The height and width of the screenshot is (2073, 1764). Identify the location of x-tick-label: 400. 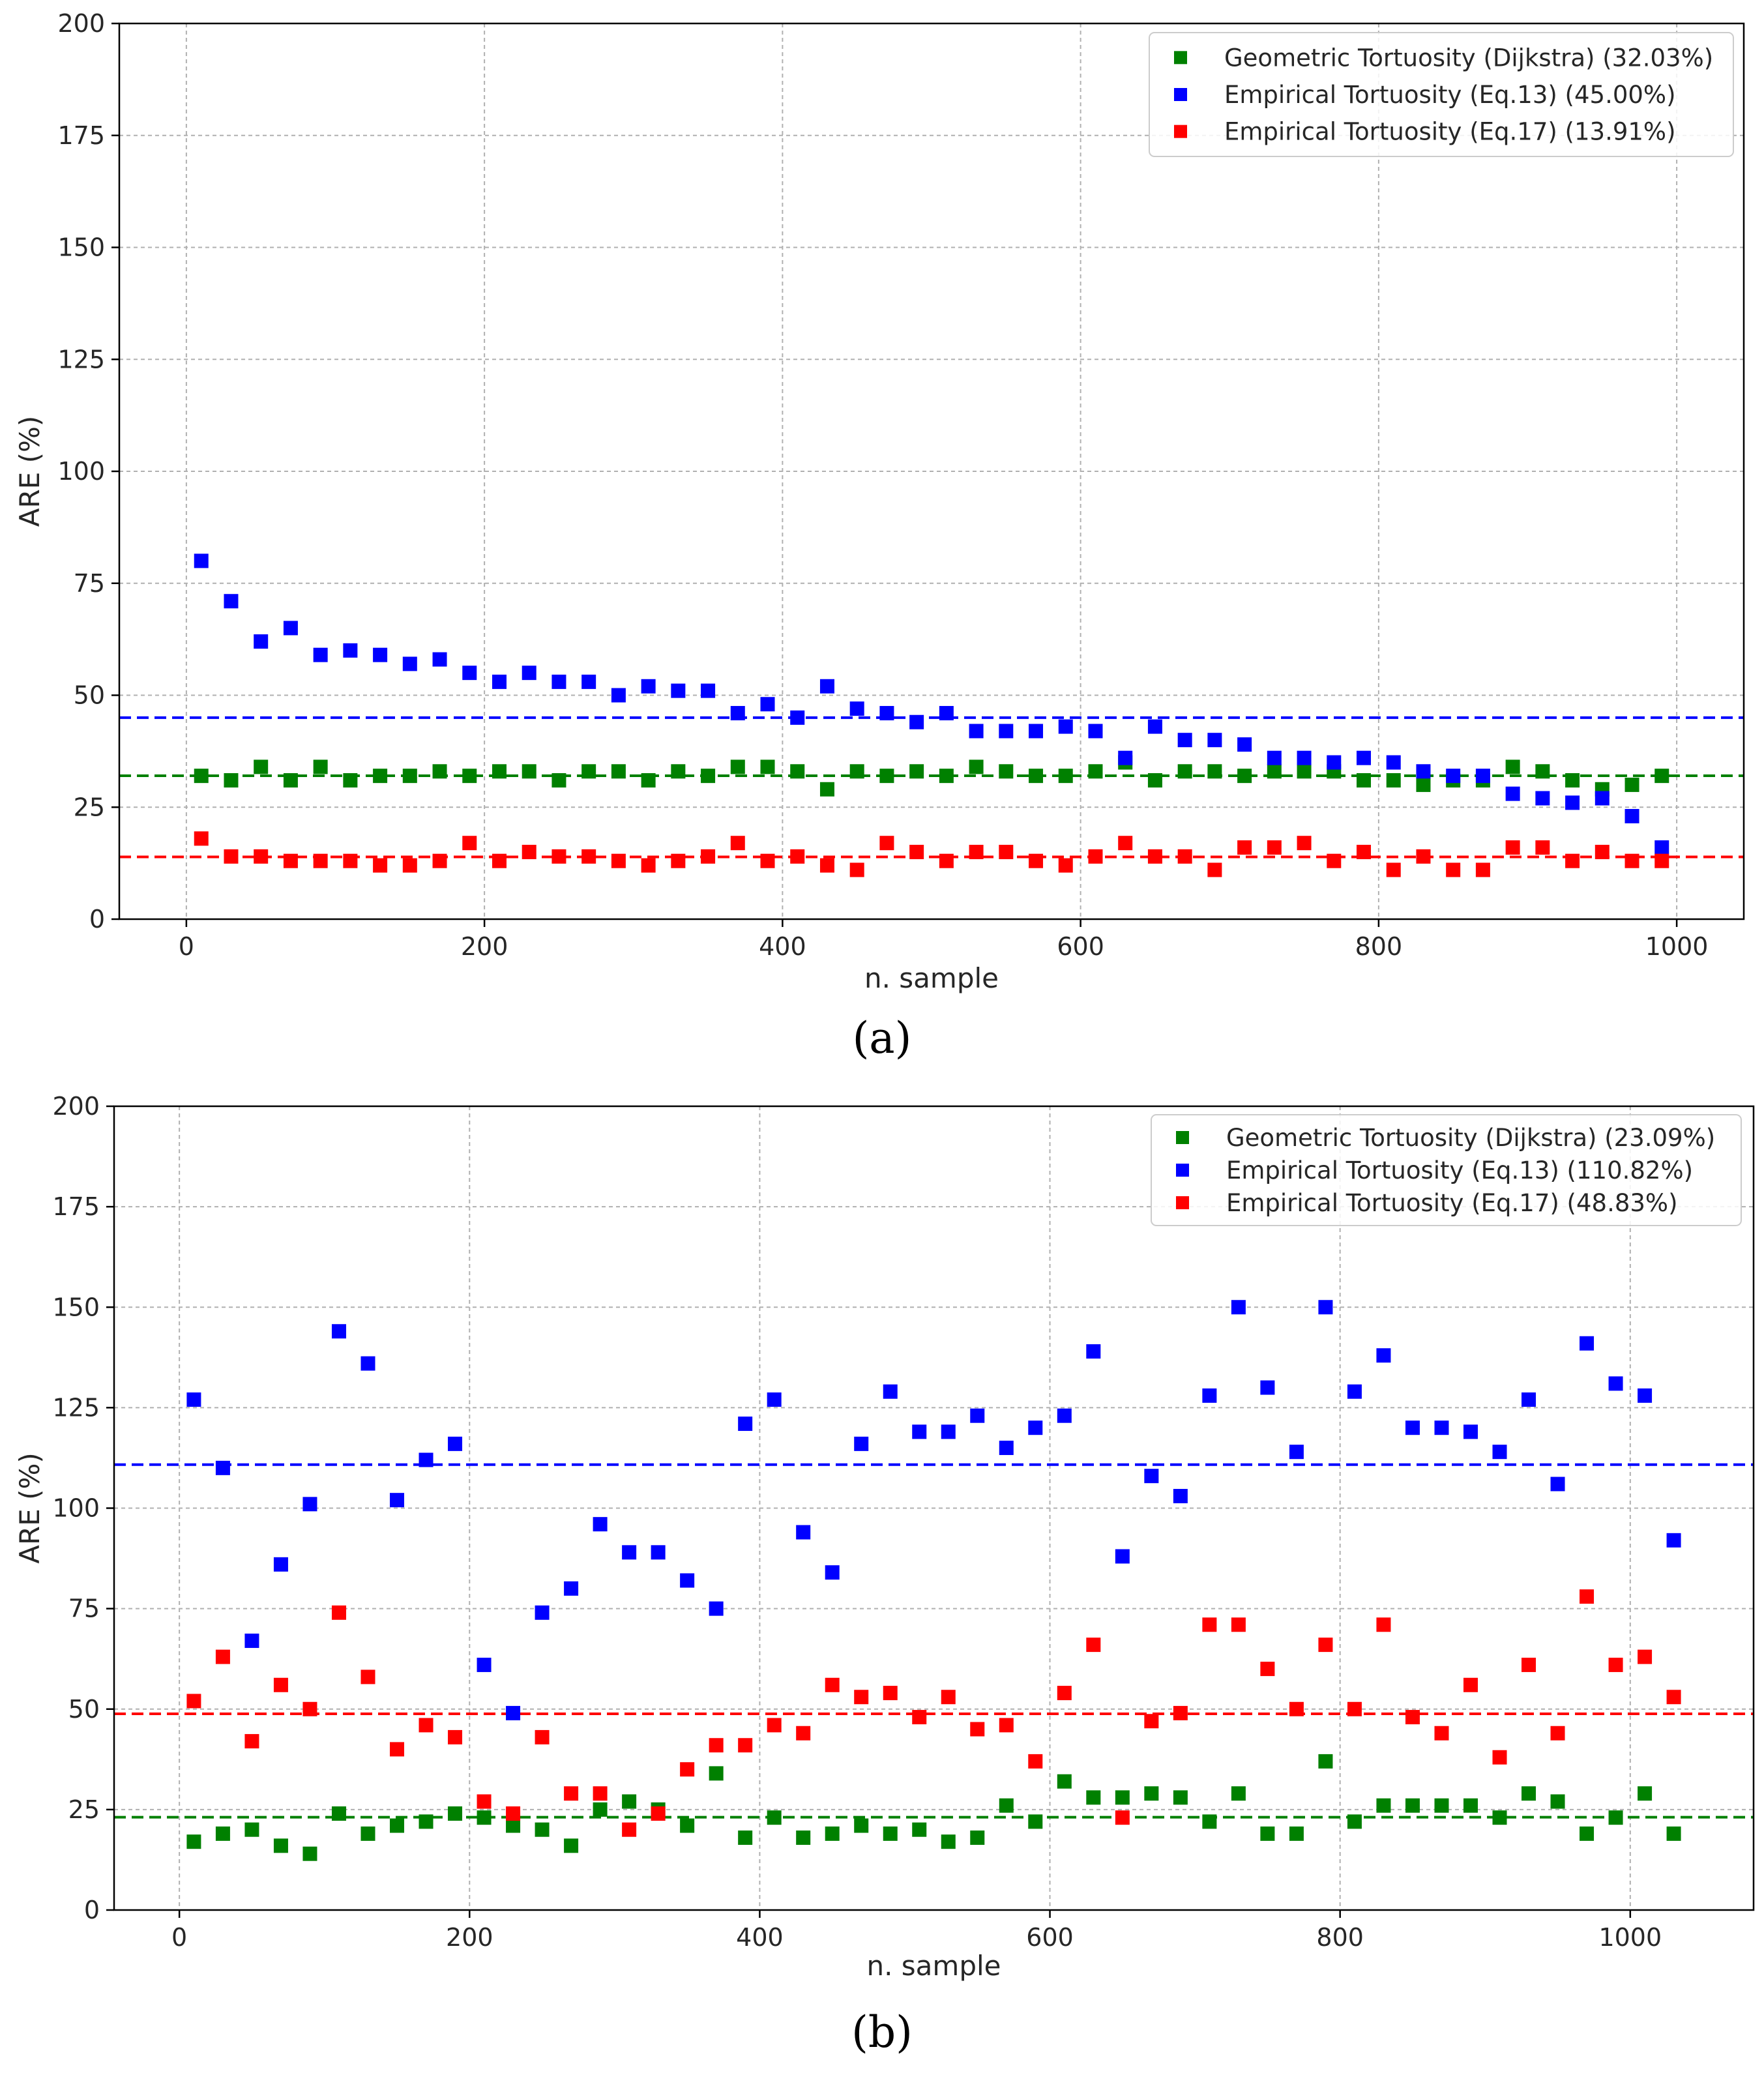
(760, 1937).